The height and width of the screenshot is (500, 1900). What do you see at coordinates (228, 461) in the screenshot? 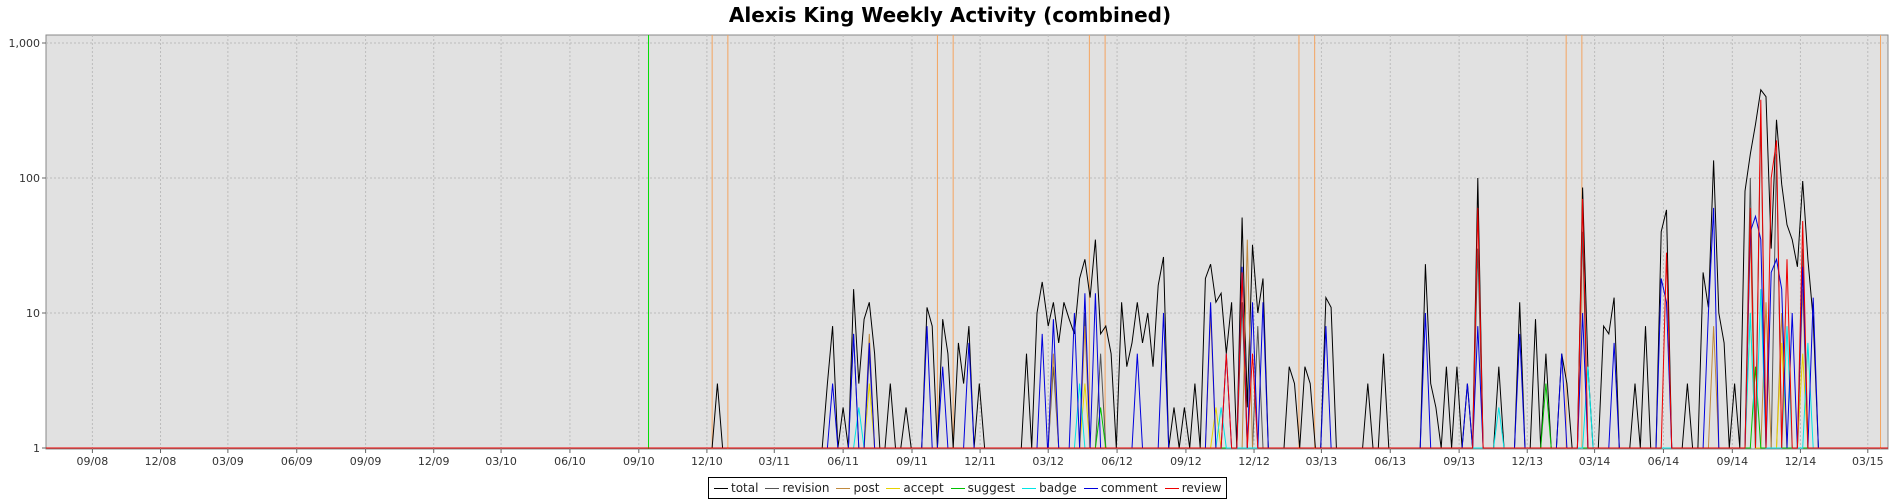
I see `x-tick-label: 03/09` at bounding box center [228, 461].